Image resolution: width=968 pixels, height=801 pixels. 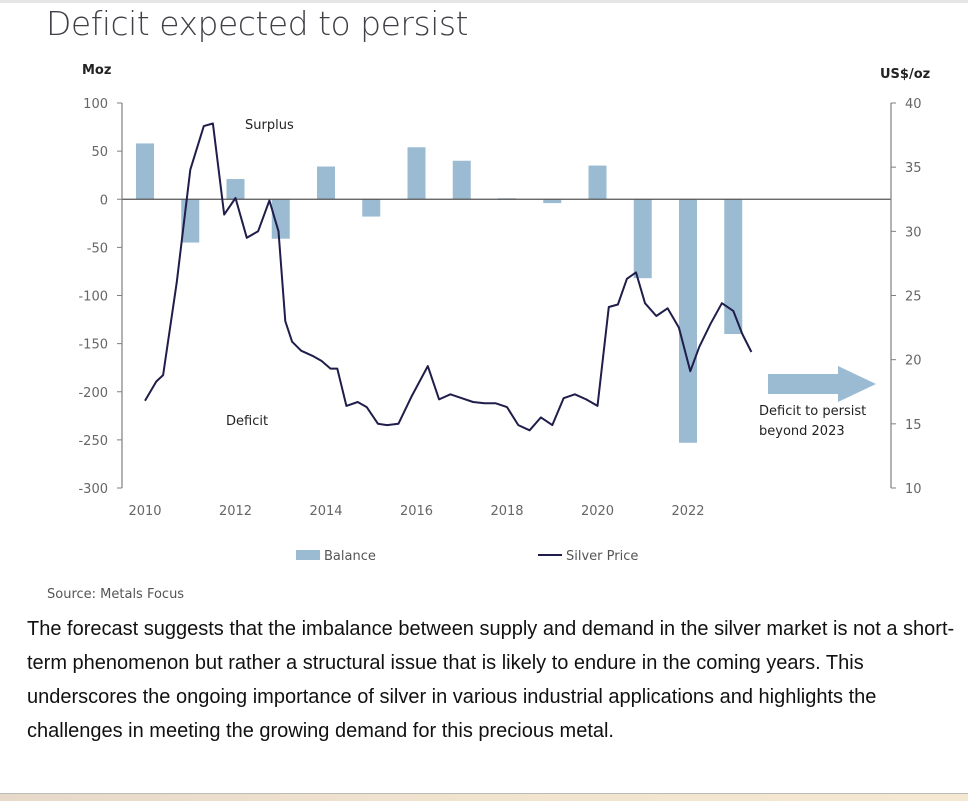 What do you see at coordinates (93, 297) in the screenshot?
I see `left-tick-label: -100` at bounding box center [93, 297].